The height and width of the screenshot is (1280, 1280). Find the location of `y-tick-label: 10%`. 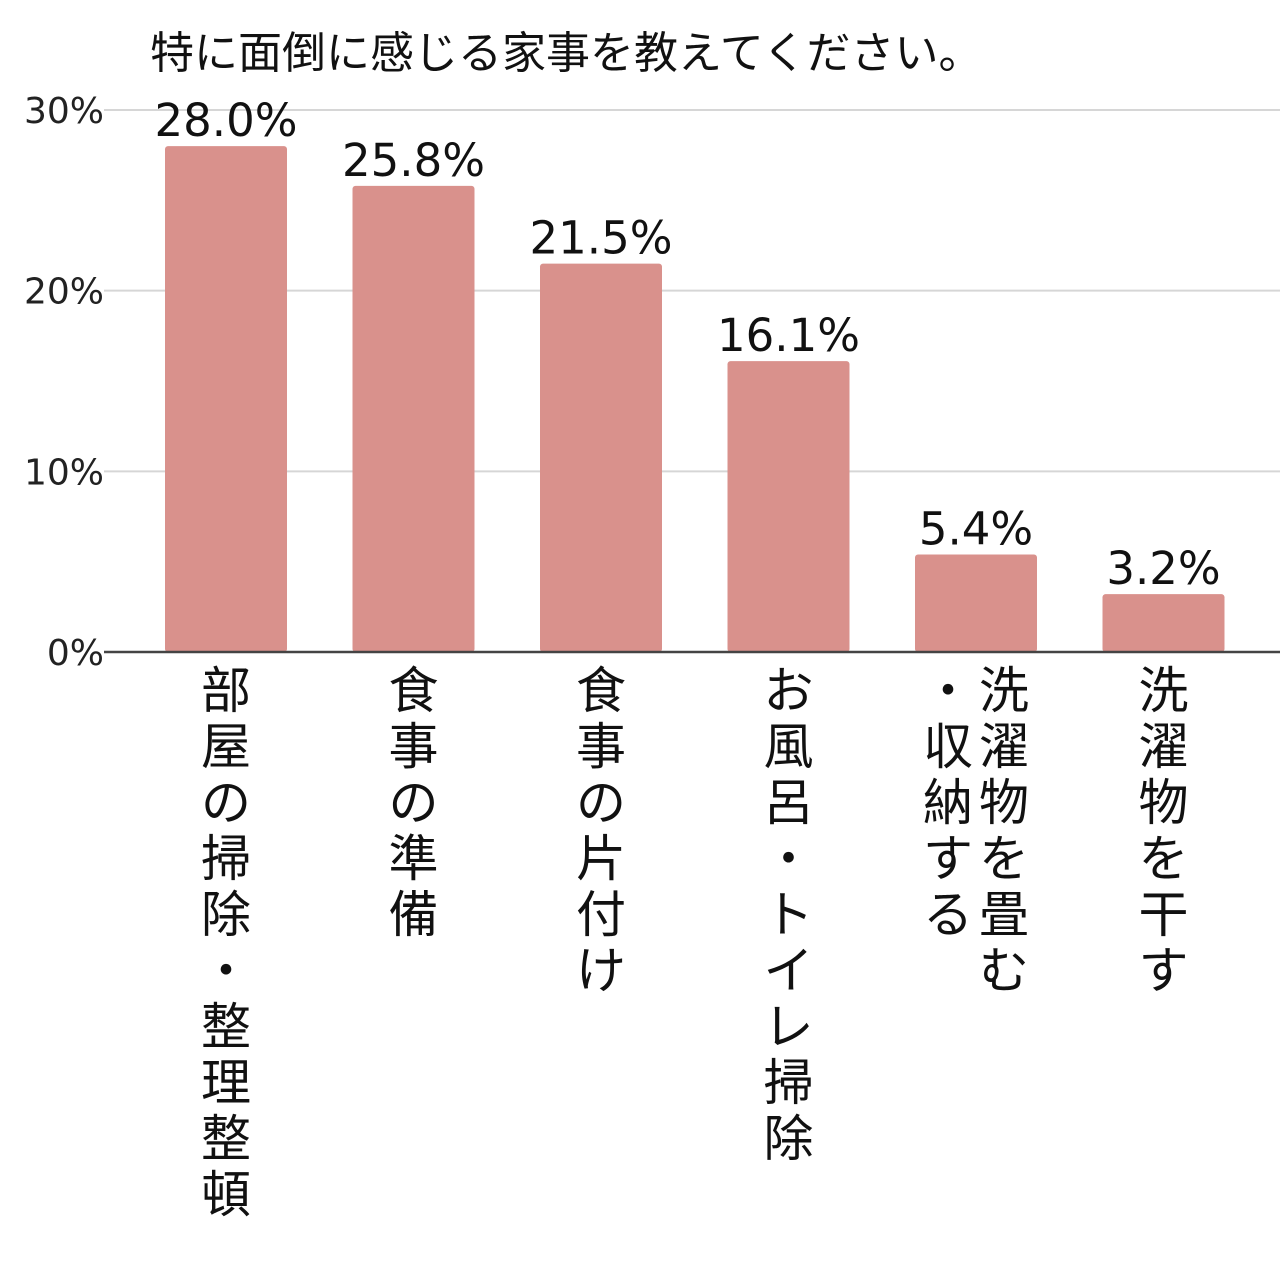

y-tick-label: 10% is located at coordinates (64, 472).